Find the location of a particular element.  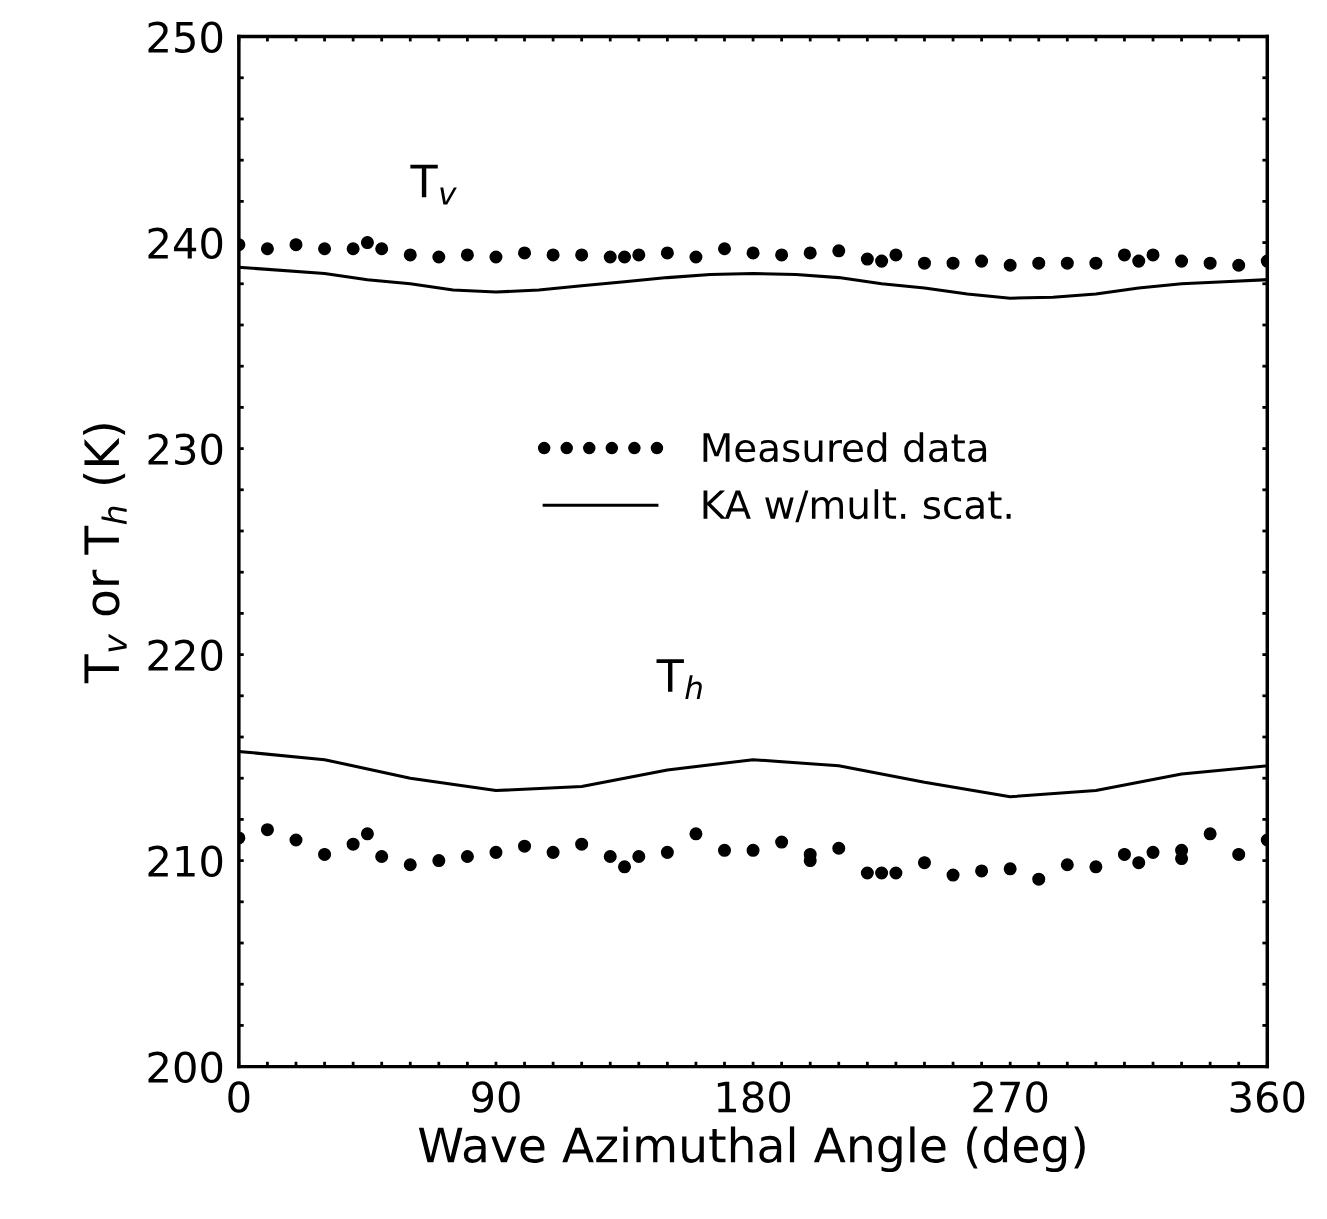

legend-label: Measured data is located at coordinates (845, 447).